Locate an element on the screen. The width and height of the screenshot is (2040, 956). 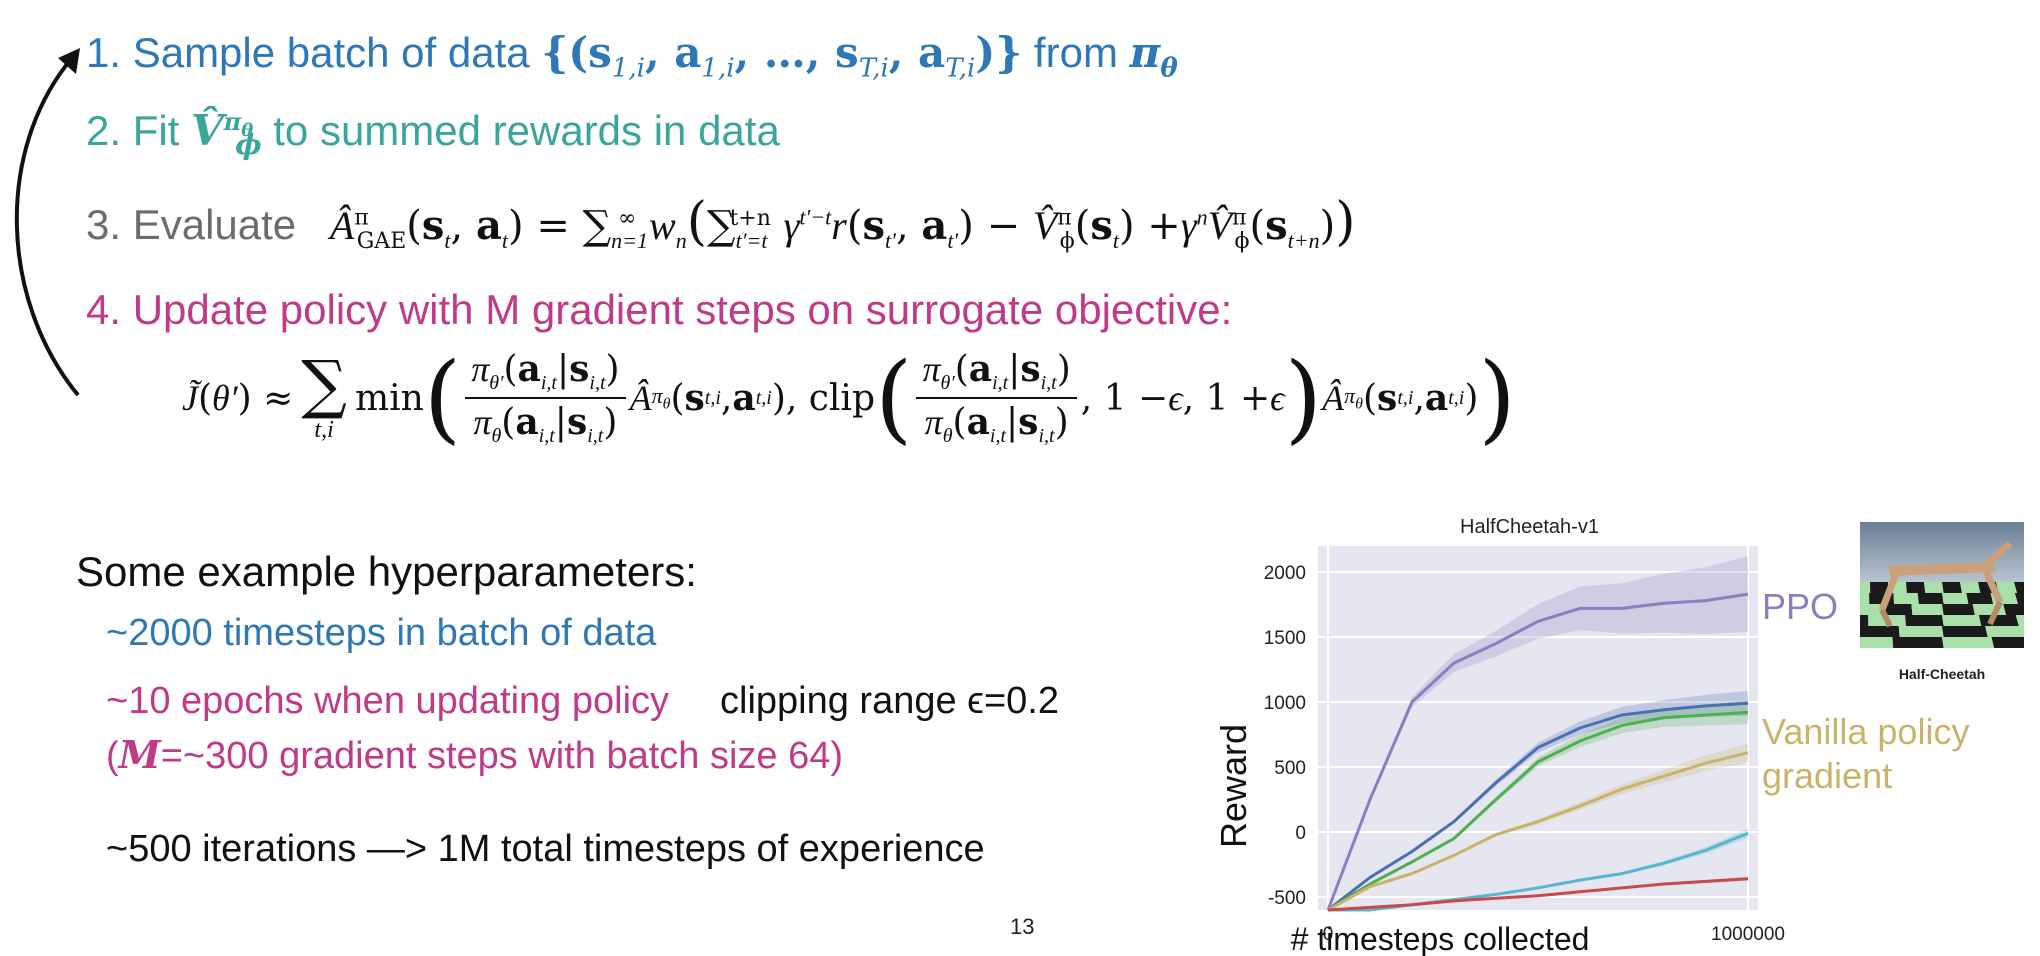
half-cheetah-label: Half-Cheetah is located at coordinates (1942, 674).